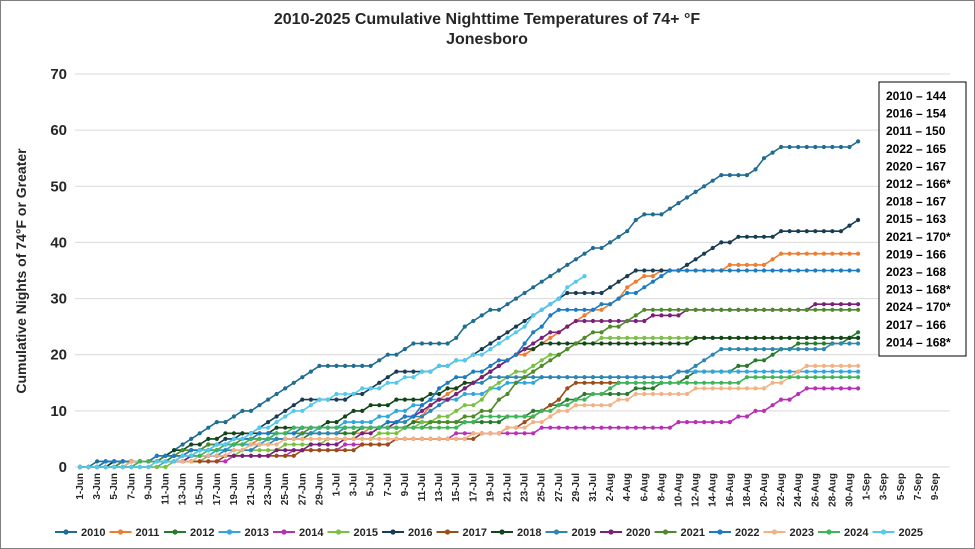 Image resolution: width=975 pixels, height=549 pixels. Describe the element at coordinates (570, 533) in the screenshot. I see `legend-item-2019: 2019` at that location.